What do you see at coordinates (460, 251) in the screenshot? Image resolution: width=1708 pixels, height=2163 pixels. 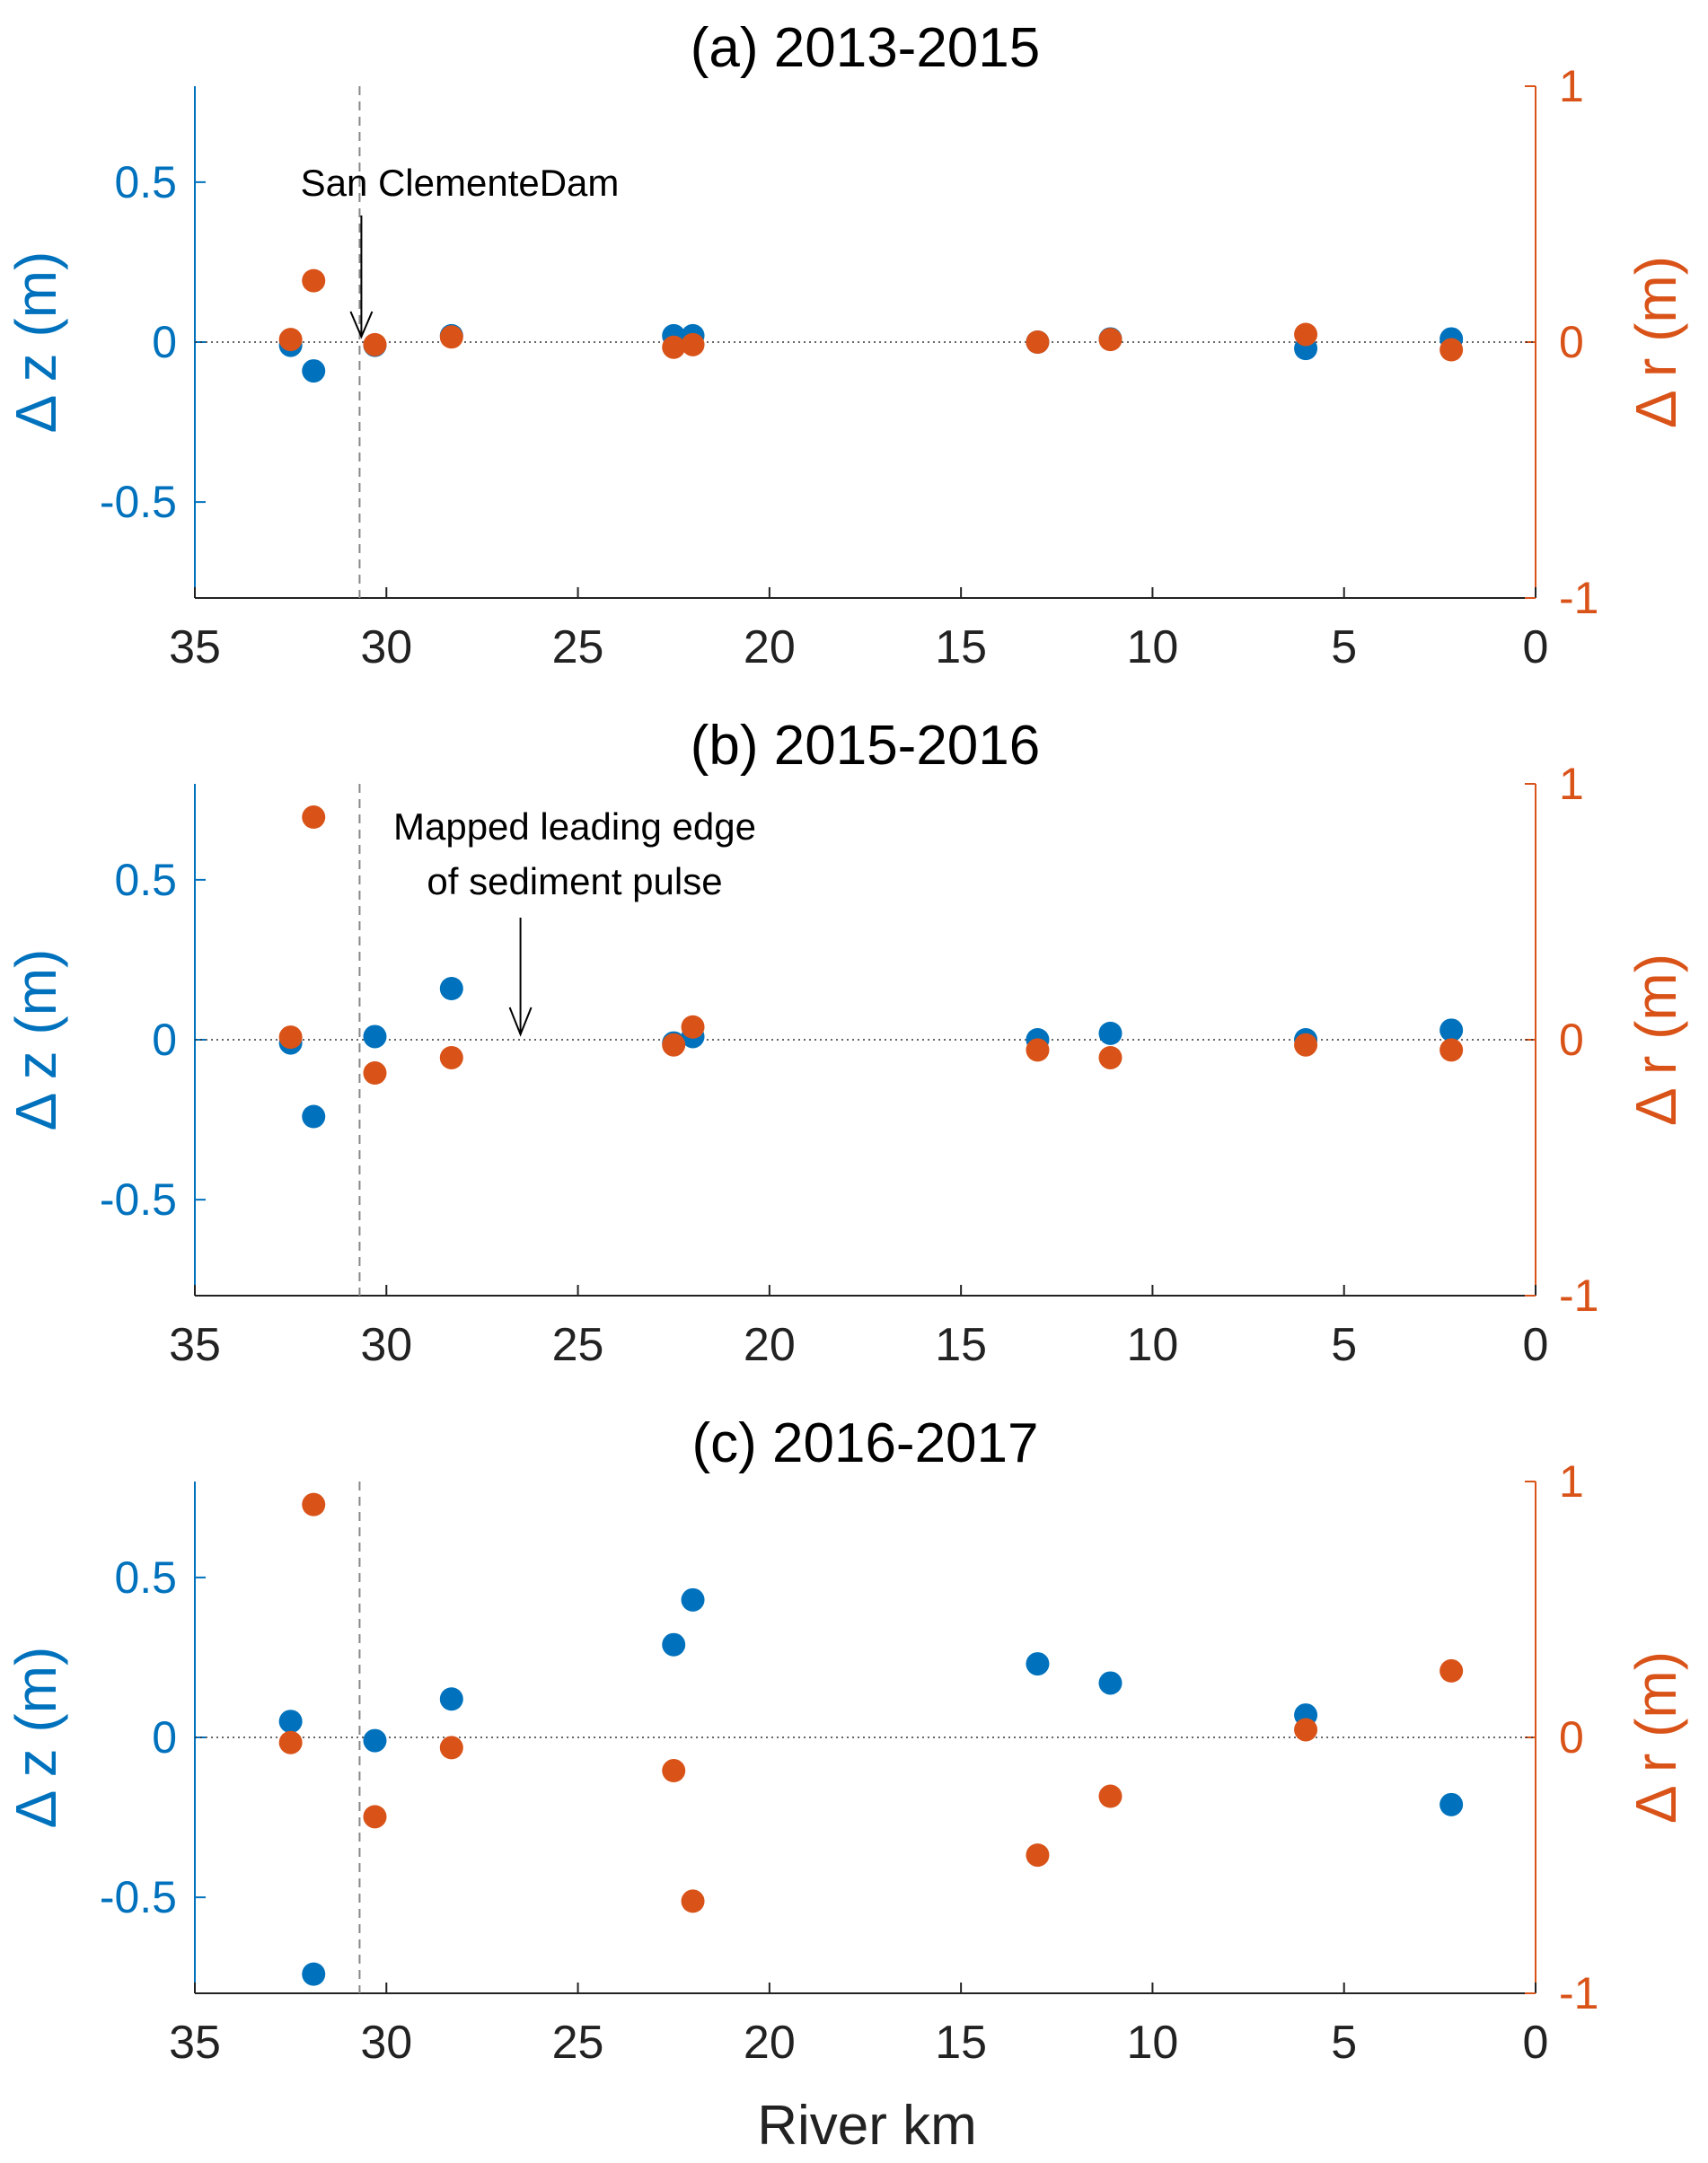 I see `annotation: San ClementeDam` at bounding box center [460, 251].